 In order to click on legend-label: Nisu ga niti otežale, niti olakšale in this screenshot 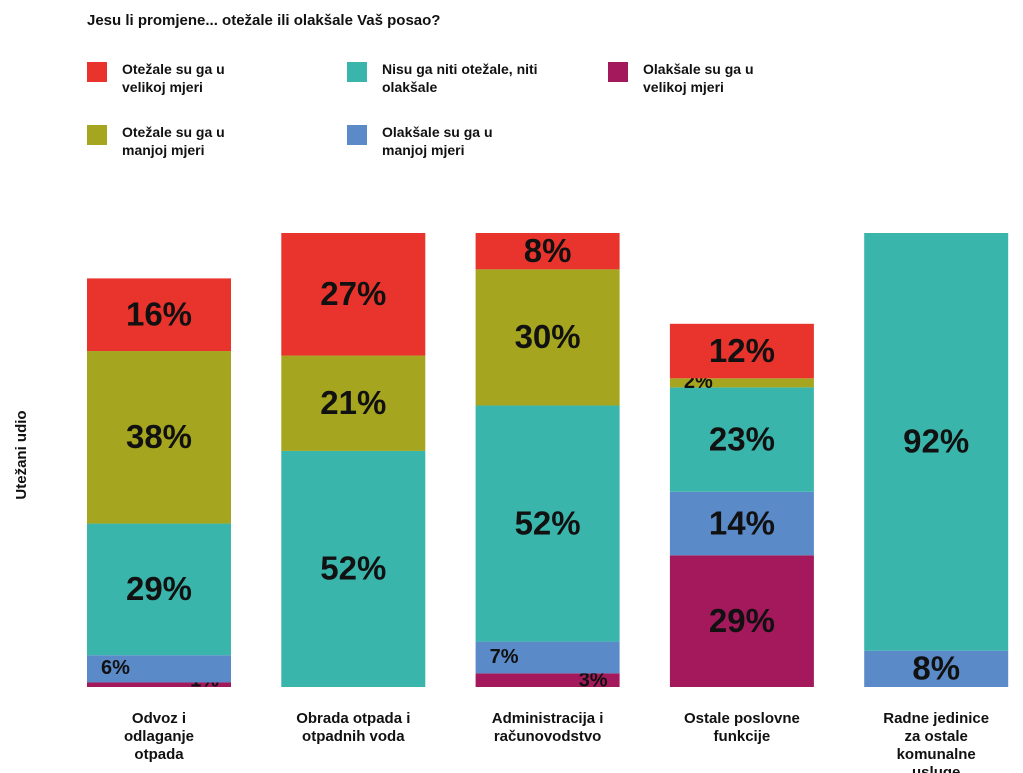, I will do `click(460, 78)`.